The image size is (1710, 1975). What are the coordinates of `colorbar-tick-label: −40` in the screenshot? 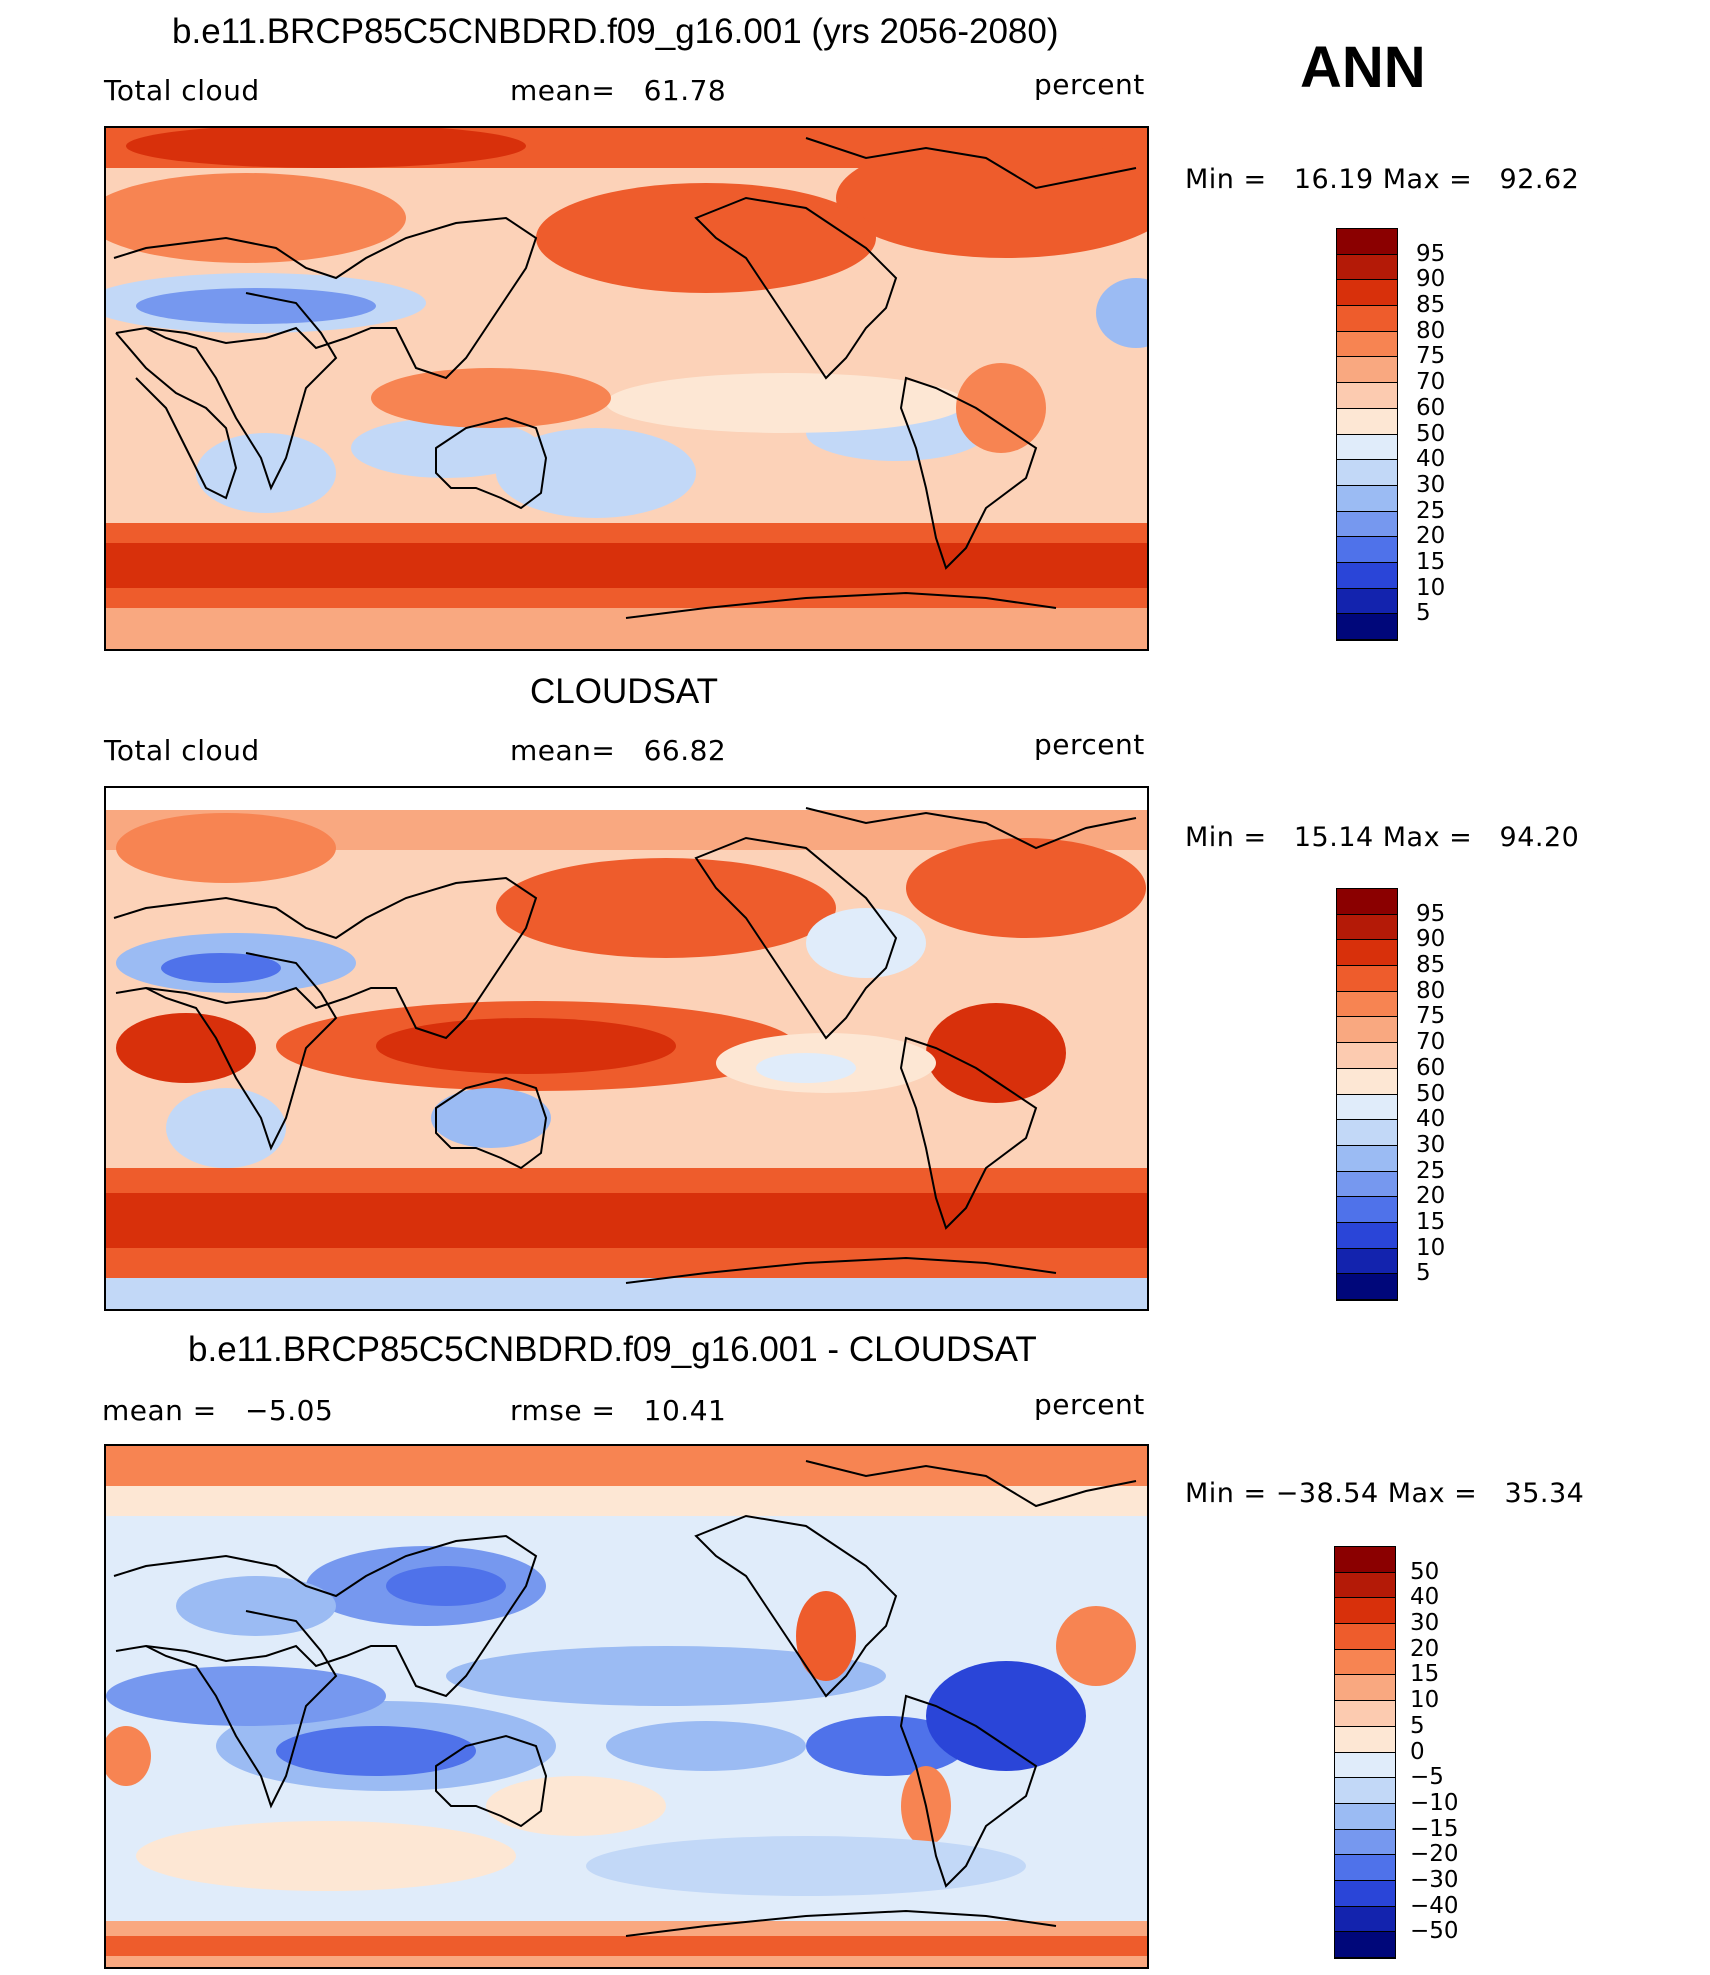 It's located at (1434, 1905).